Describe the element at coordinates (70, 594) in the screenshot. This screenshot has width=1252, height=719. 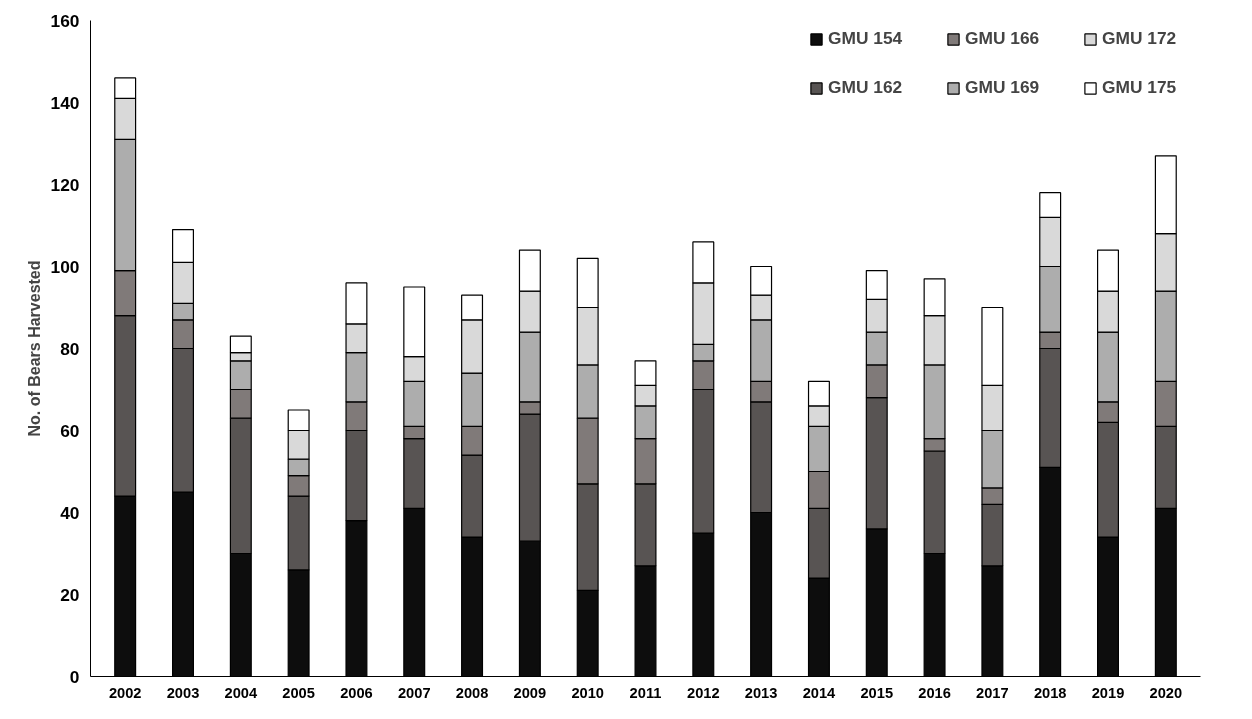
I see `y-tick-label: 20` at that location.